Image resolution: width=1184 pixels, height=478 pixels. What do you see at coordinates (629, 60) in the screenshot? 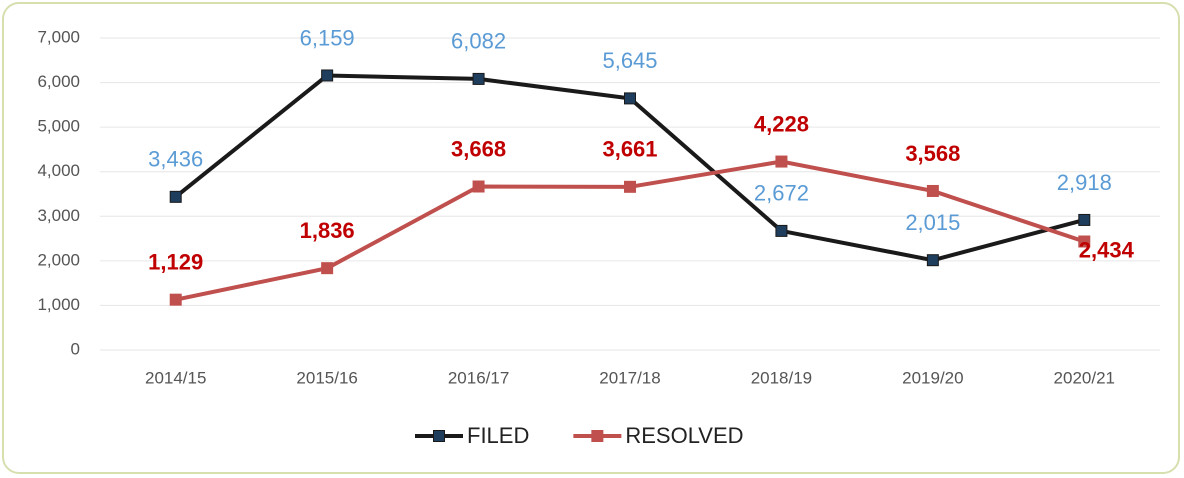
I see `data-label: 5,645` at bounding box center [629, 60].